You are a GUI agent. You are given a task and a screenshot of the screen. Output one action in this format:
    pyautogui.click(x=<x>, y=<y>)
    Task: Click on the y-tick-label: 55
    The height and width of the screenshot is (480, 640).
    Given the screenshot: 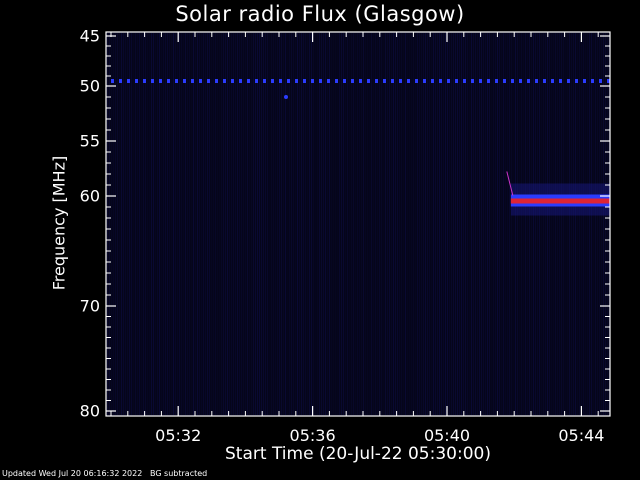 What is the action you would take?
    pyautogui.click(x=89, y=141)
    